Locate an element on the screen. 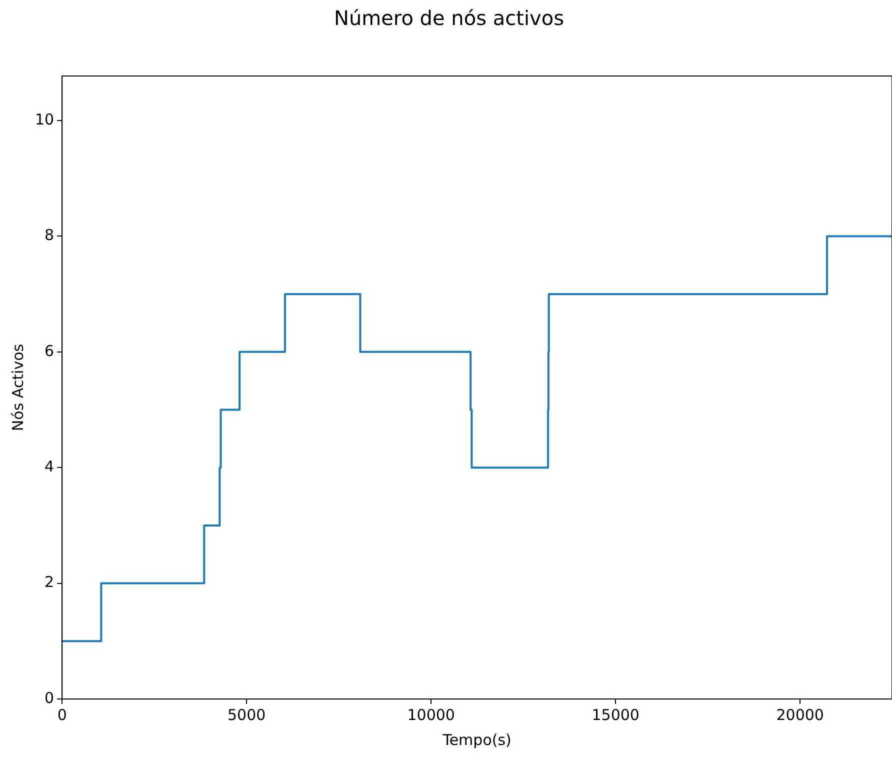  x-tick-label: 20000 is located at coordinates (800, 715).